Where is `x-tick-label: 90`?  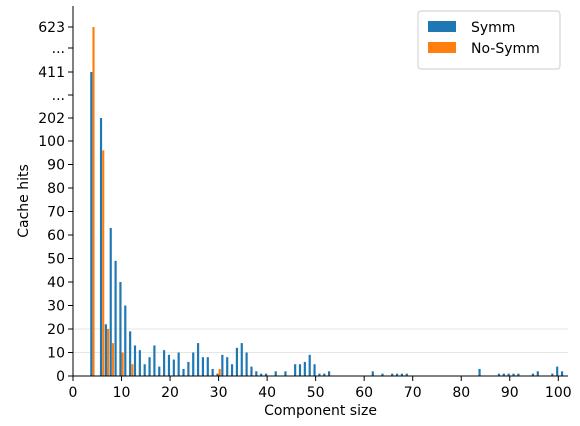 x-tick-label: 90 is located at coordinates (510, 393).